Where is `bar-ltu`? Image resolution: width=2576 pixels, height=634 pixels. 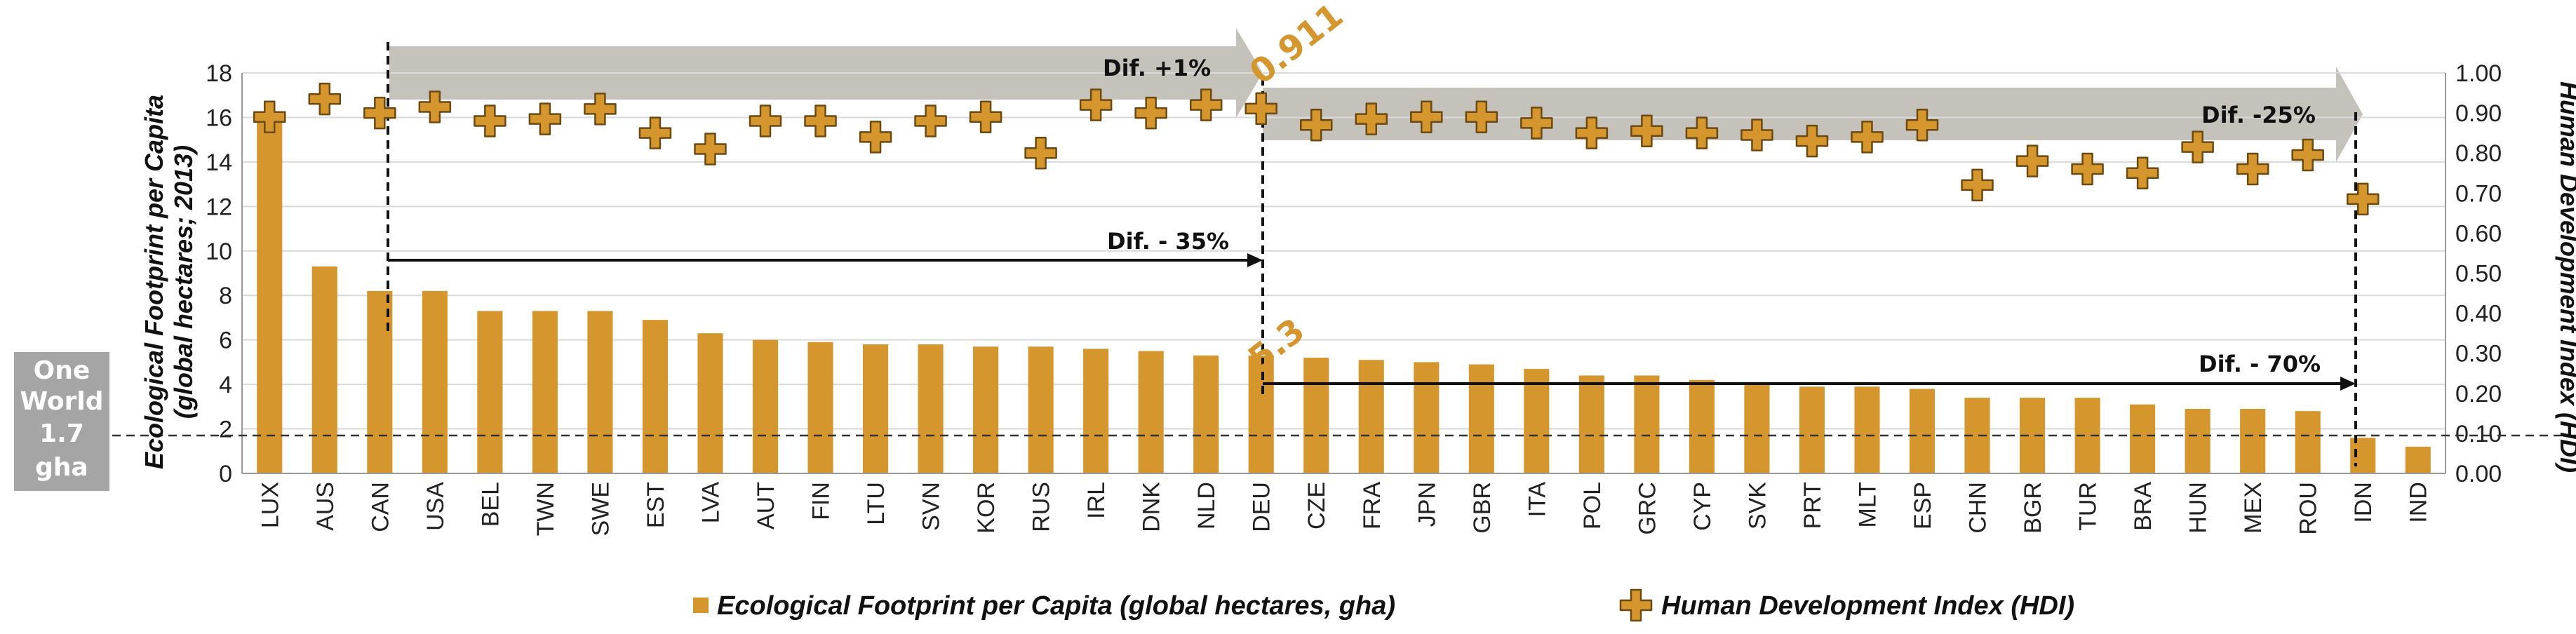
bar-ltu is located at coordinates (875, 408).